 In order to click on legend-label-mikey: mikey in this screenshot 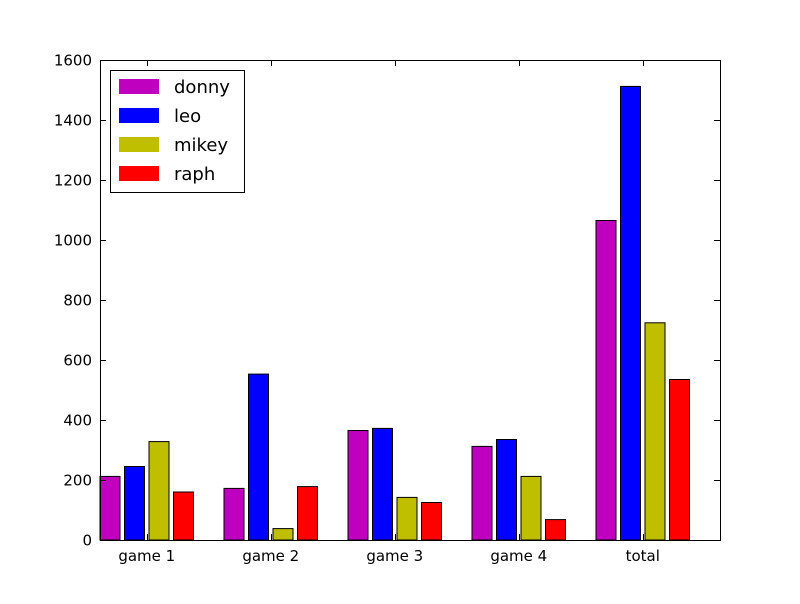, I will do `click(201, 145)`.